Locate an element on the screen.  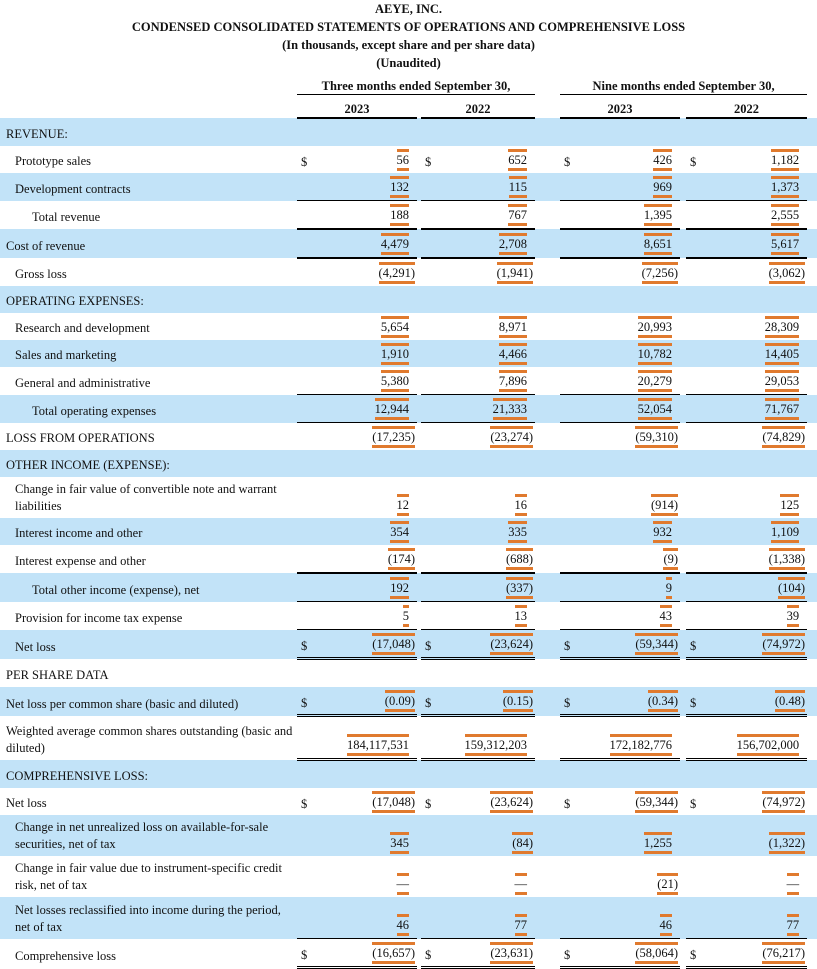
value: 184,117,531 is located at coordinates (377, 745).